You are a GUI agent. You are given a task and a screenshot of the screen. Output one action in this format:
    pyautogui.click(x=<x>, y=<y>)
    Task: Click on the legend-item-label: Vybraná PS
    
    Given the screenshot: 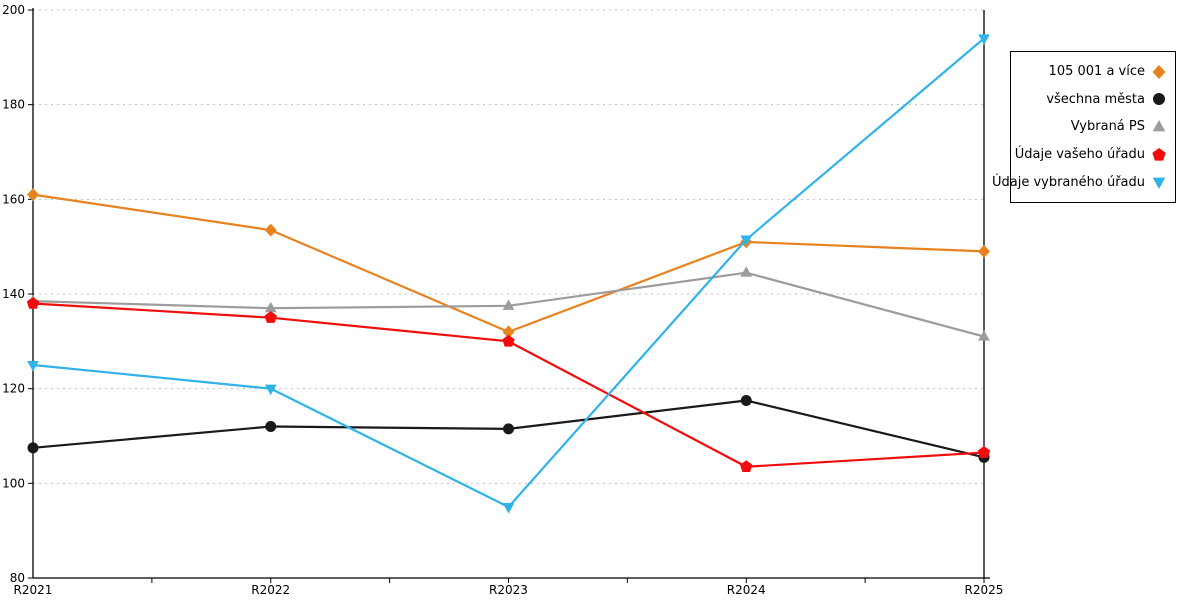 What is the action you would take?
    pyautogui.click(x=1107, y=127)
    